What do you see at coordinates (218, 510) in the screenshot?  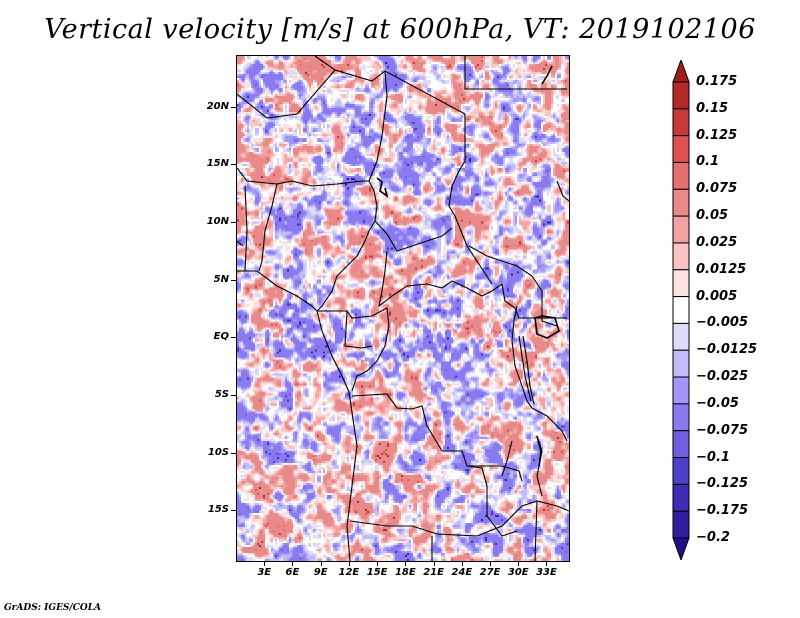 I see `y-tick-label: 15S` at bounding box center [218, 510].